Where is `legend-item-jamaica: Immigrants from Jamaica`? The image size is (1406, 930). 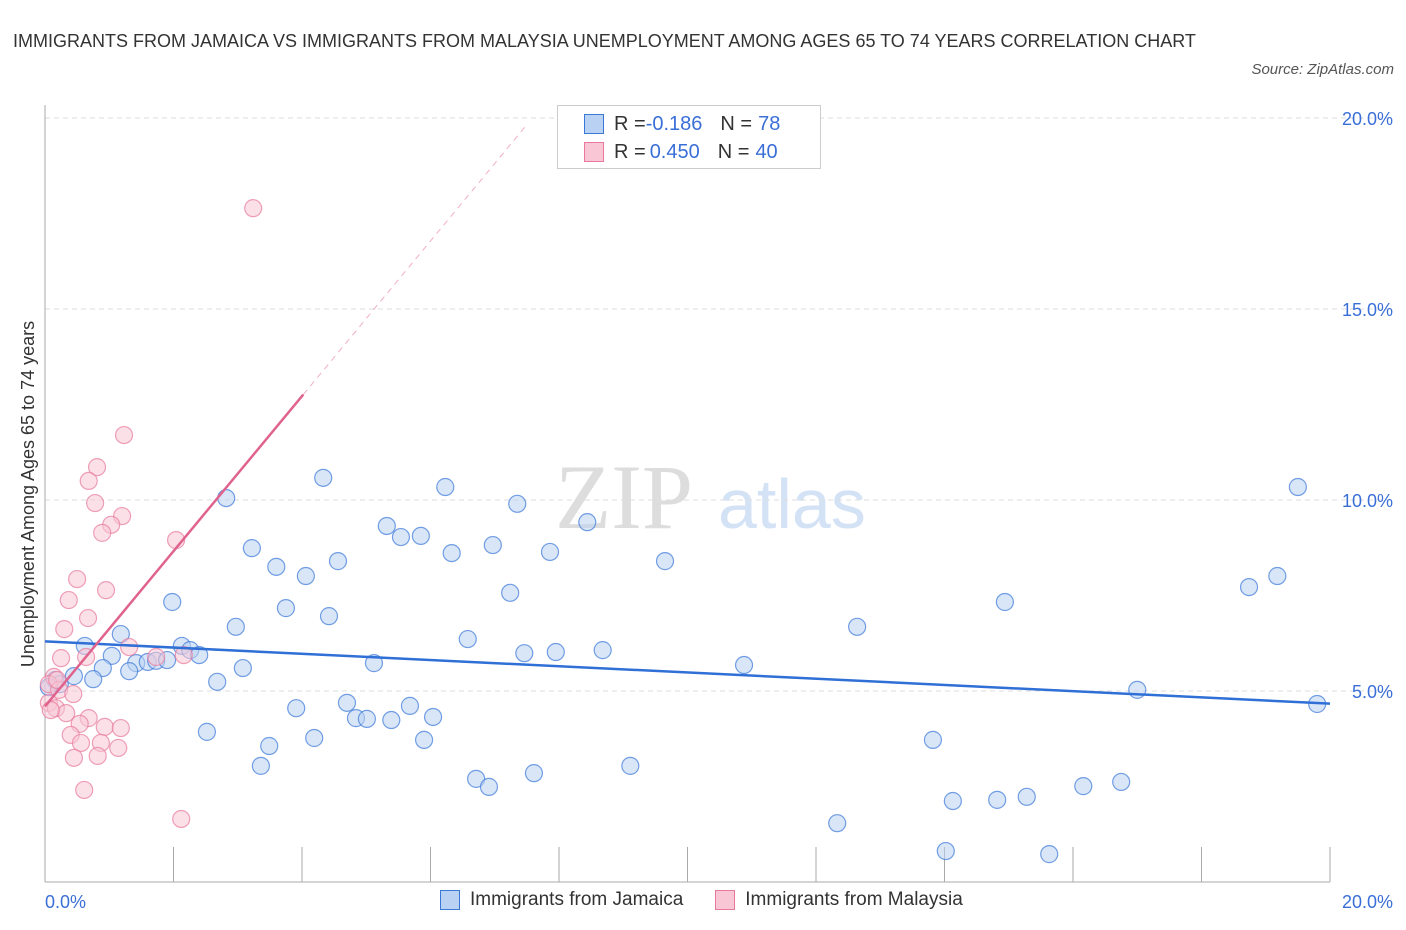 legend-item-jamaica: Immigrants from Jamaica is located at coordinates (561, 900).